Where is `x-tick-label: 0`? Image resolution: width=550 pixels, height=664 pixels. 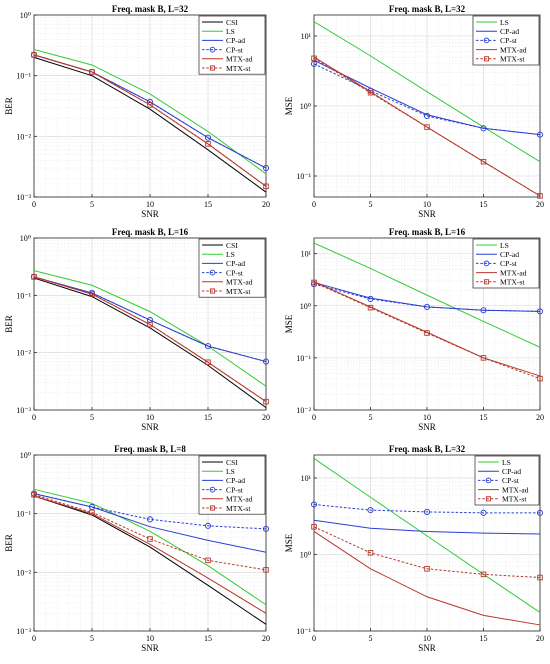 x-tick-label: 0 is located at coordinates (34, 638).